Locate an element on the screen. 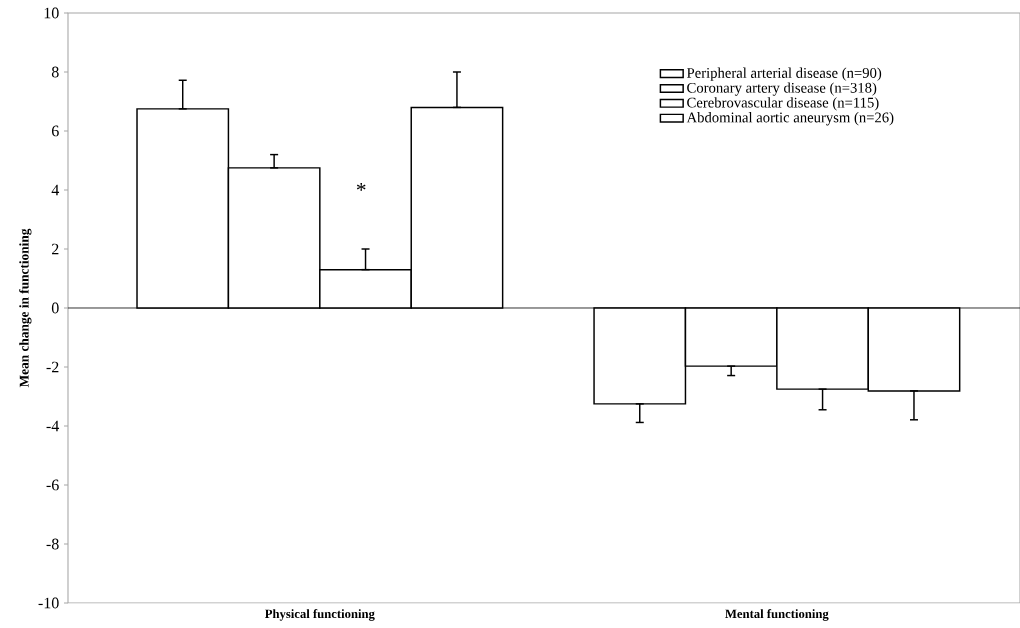 The height and width of the screenshot is (628, 1020). y-tick-label: 8 is located at coordinates (55, 72).